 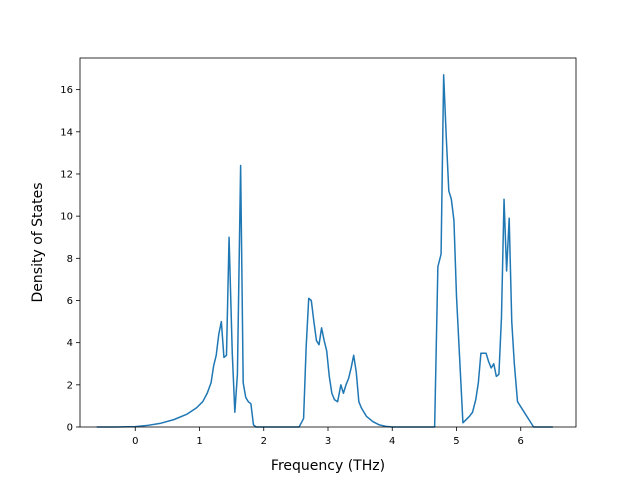 I want to click on x-tick-label: 6, so click(x=521, y=441).